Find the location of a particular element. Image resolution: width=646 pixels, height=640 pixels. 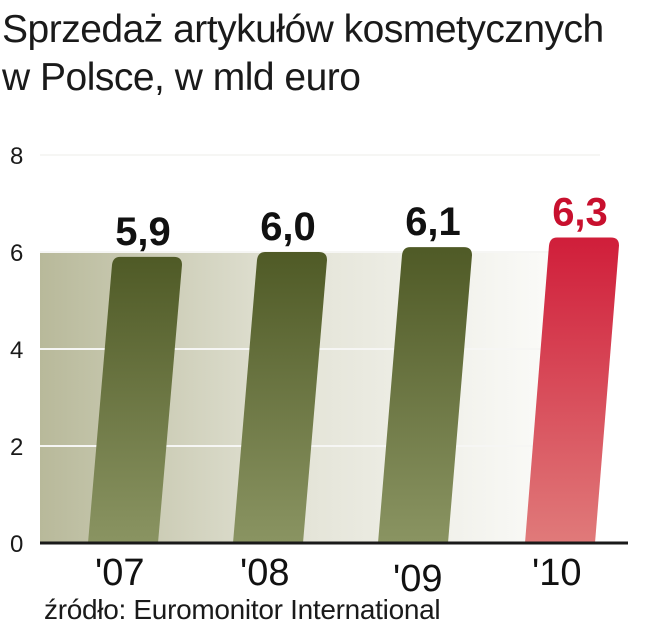

source-note: źródło: Euromonitor International is located at coordinates (242, 609).